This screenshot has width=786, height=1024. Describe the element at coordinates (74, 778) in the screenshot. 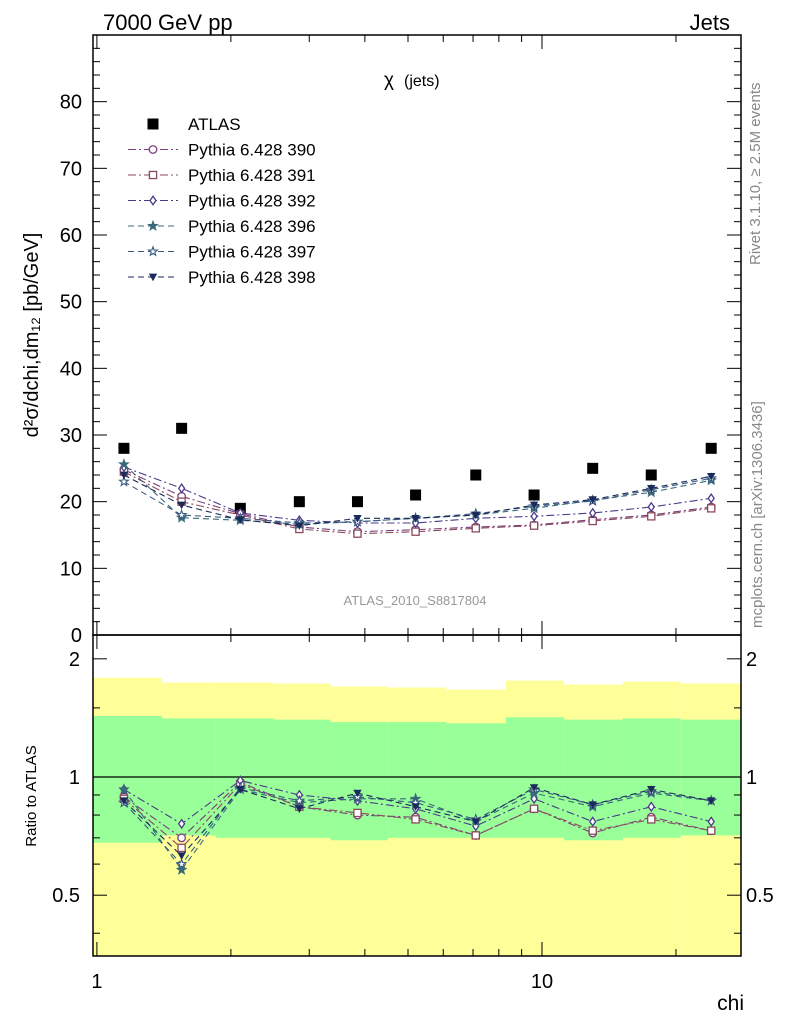

I see `ratio-tick-label-left: 1` at that location.